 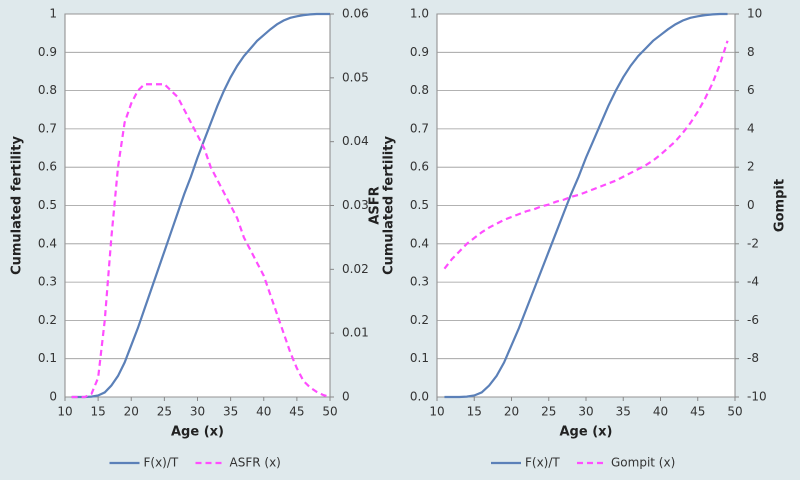 I want to click on y2-tick-label: 0.06, so click(x=355, y=14).